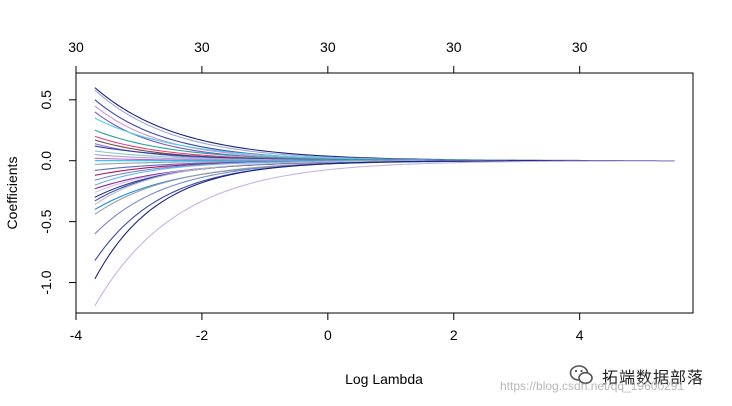 Image resolution: width=732 pixels, height=406 pixels. What do you see at coordinates (57, 192) in the screenshot?
I see `y-axis: 0.5 0.0 -0.5 -1.0` at bounding box center [57, 192].